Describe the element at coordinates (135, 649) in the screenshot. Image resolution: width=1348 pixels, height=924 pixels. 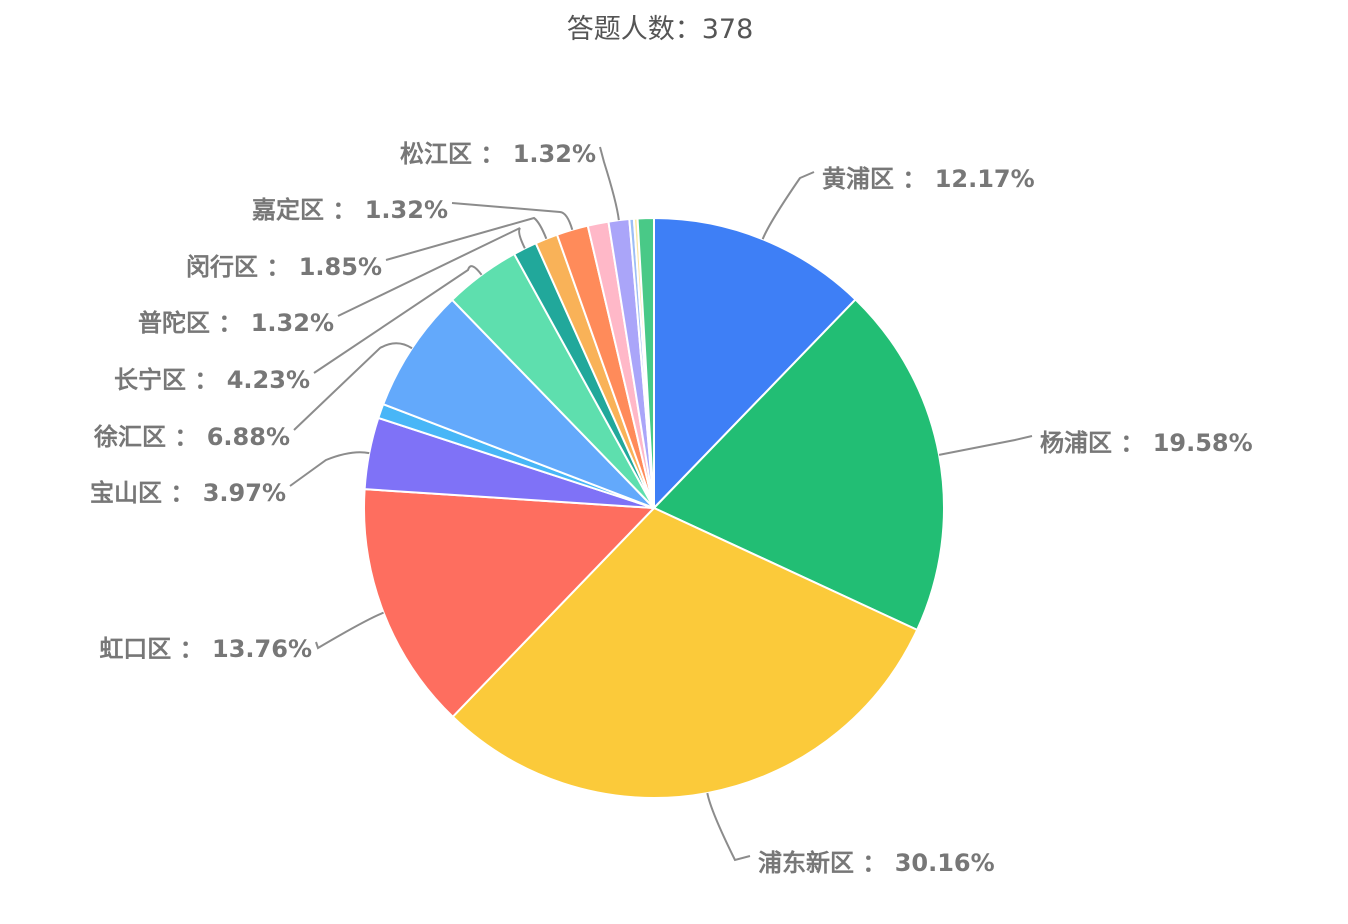
I see `slice-label-name: 虹口区` at that location.